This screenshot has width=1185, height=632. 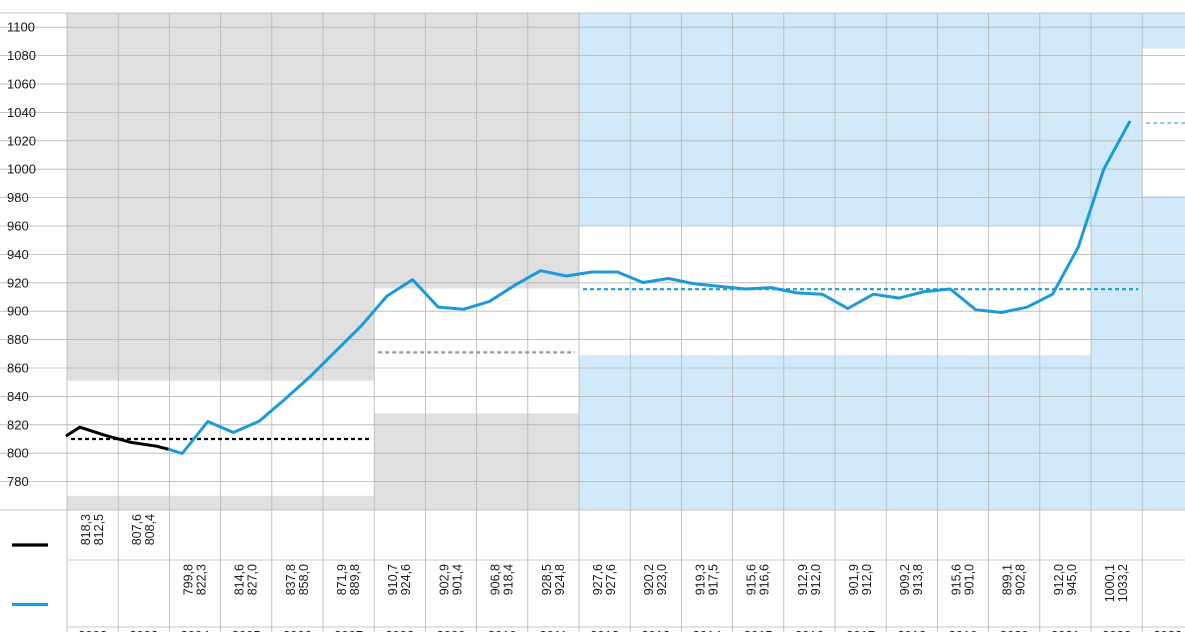 What do you see at coordinates (1059, 579) in the screenshot?
I see `table-value-1-19-0: 912,0` at bounding box center [1059, 579].